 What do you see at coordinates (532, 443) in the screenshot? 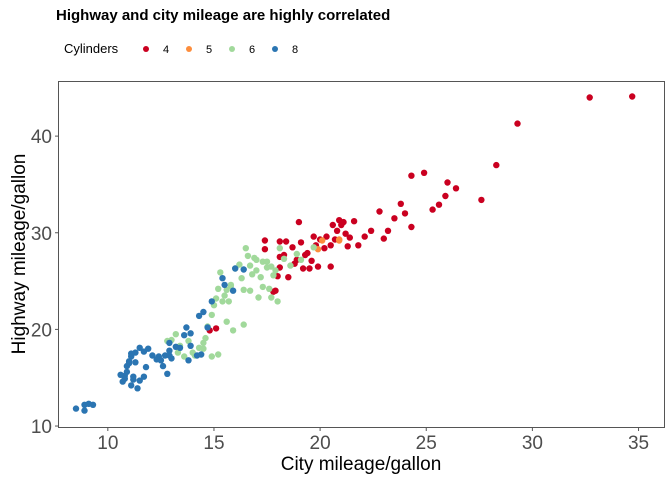
I see `x-tick-label: 30` at bounding box center [532, 443].